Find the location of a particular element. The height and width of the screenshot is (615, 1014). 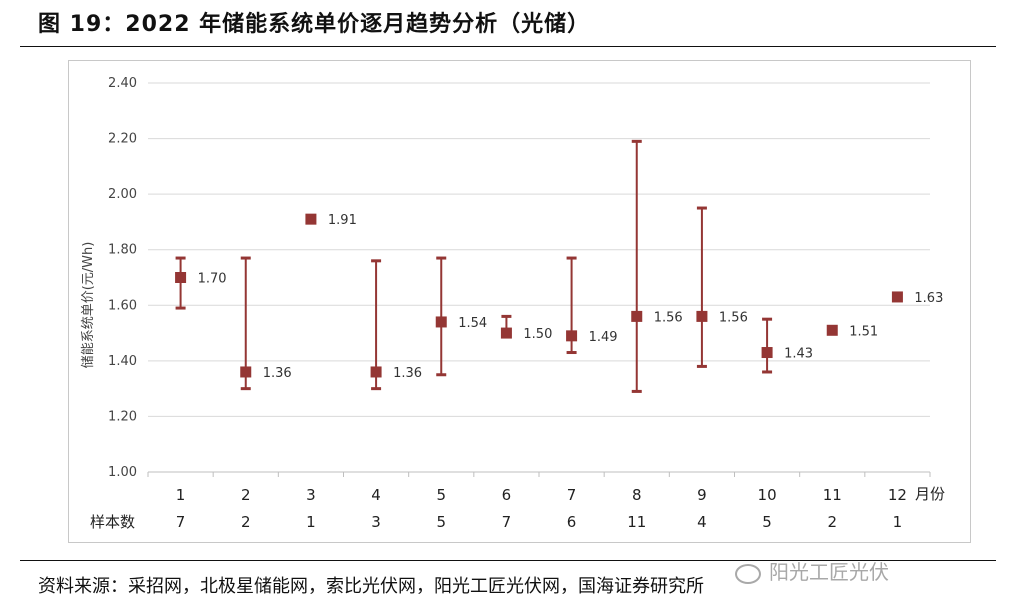

month-tick-label: 10 is located at coordinates (767, 495).